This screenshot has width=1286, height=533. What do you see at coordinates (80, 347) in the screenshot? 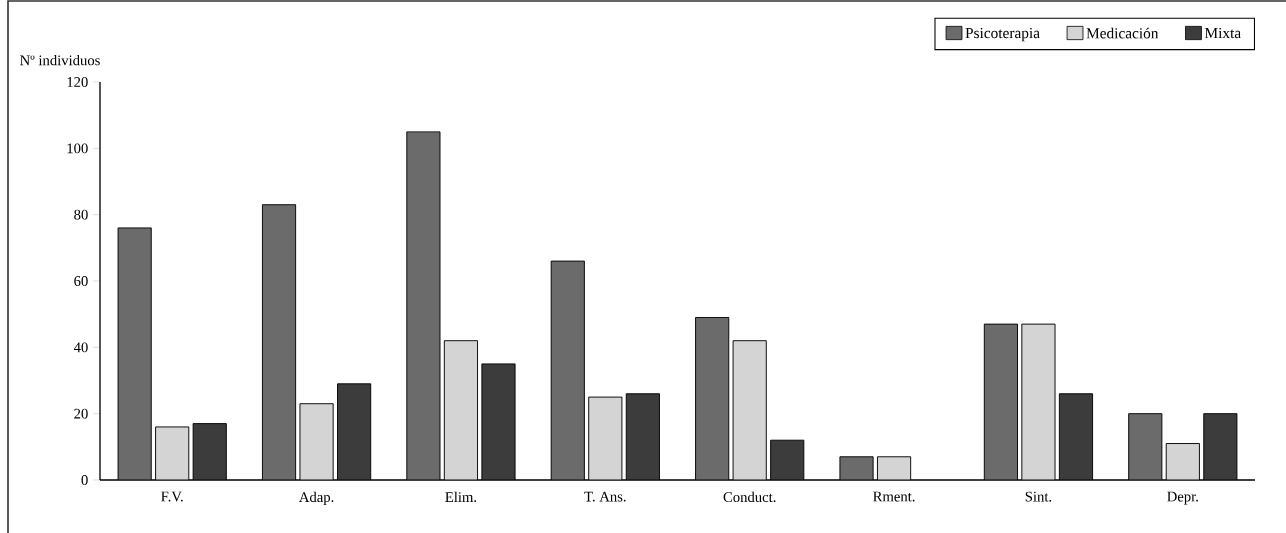
I see `y-tick-label: 40` at bounding box center [80, 347].